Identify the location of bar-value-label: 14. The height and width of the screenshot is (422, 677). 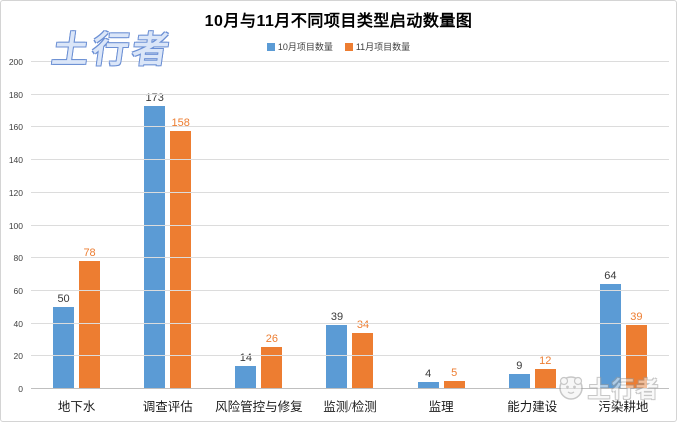
(245, 358).